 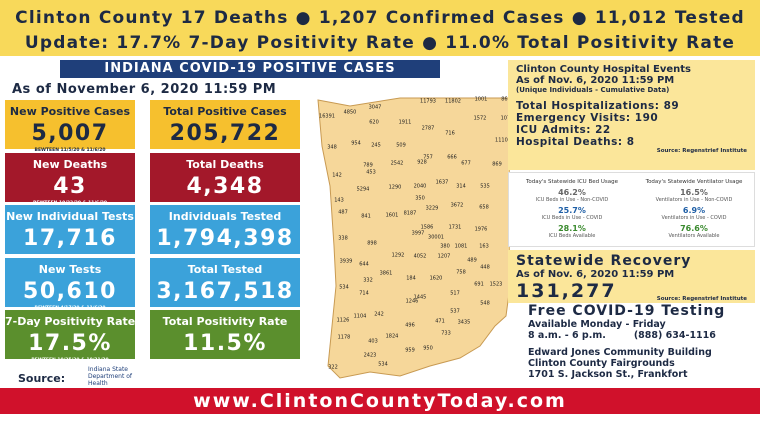 What do you see at coordinates (572, 236) in the screenshot?
I see `usage-label: ICU Beds Available` at bounding box center [572, 236].